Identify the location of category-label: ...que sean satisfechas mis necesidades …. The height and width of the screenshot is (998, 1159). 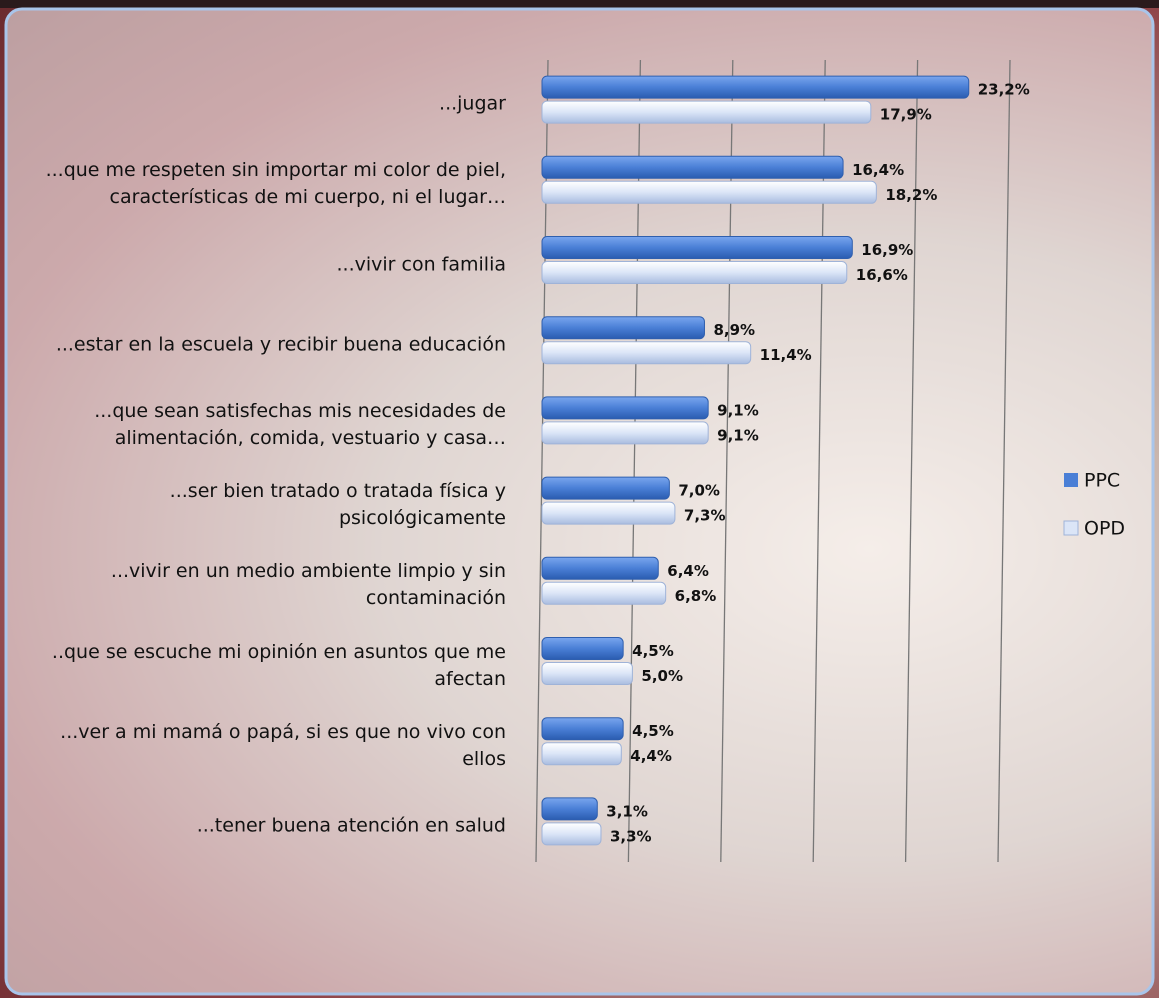
(300, 424).